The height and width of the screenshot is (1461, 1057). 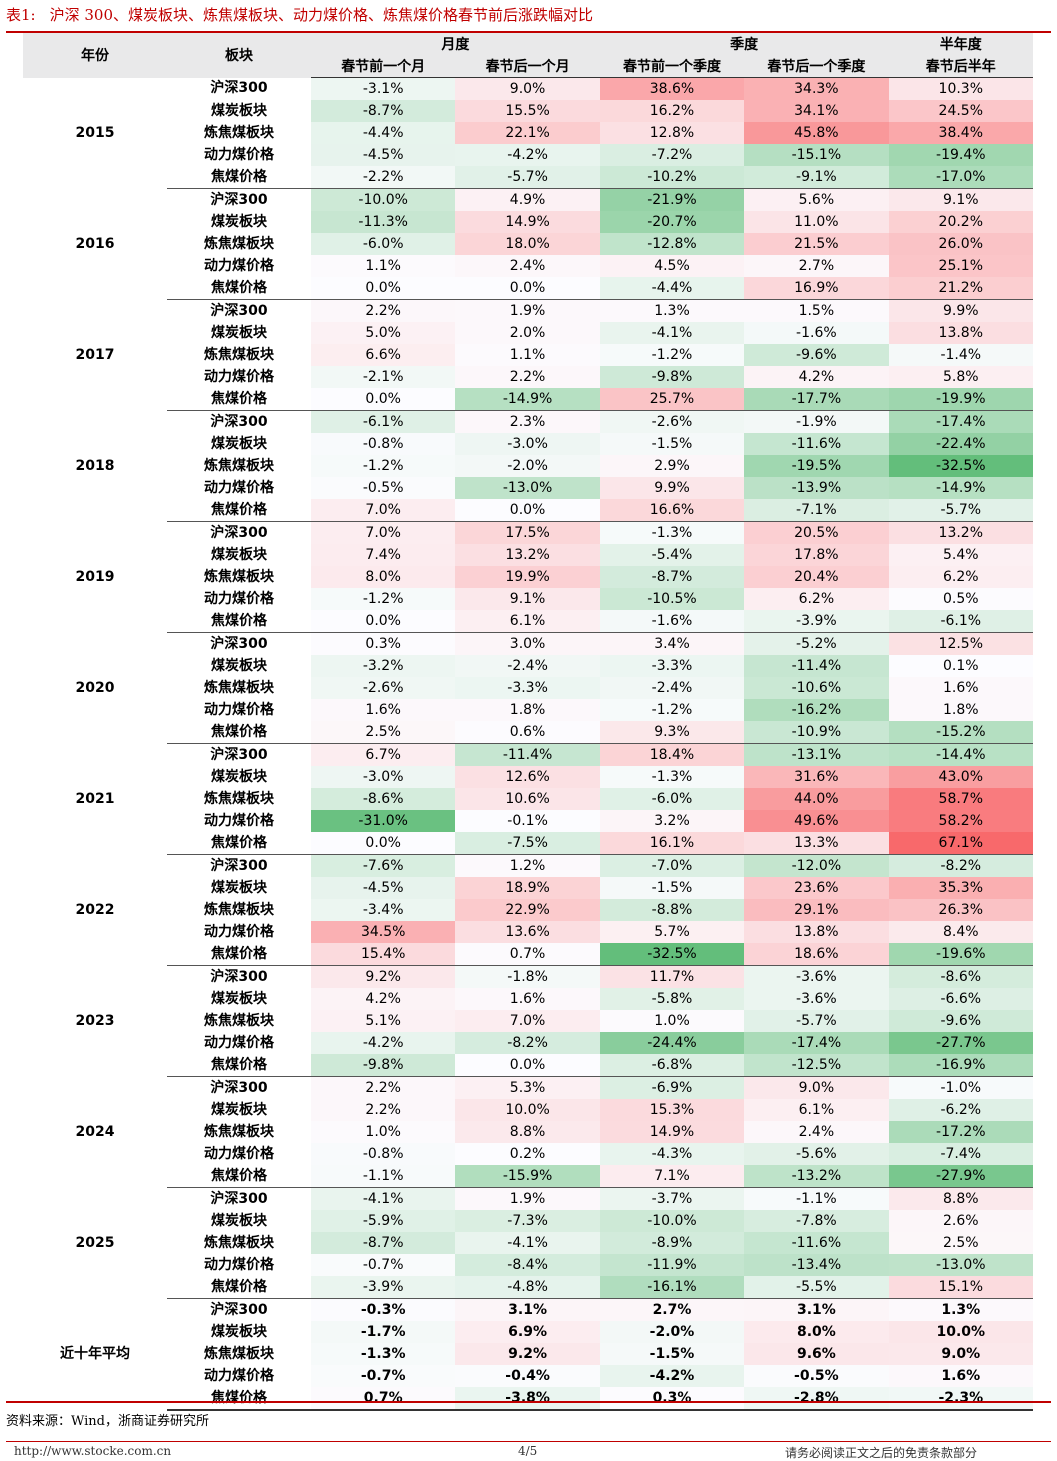 What do you see at coordinates (383, 932) in the screenshot?
I see `value-cell: 34.5%` at bounding box center [383, 932].